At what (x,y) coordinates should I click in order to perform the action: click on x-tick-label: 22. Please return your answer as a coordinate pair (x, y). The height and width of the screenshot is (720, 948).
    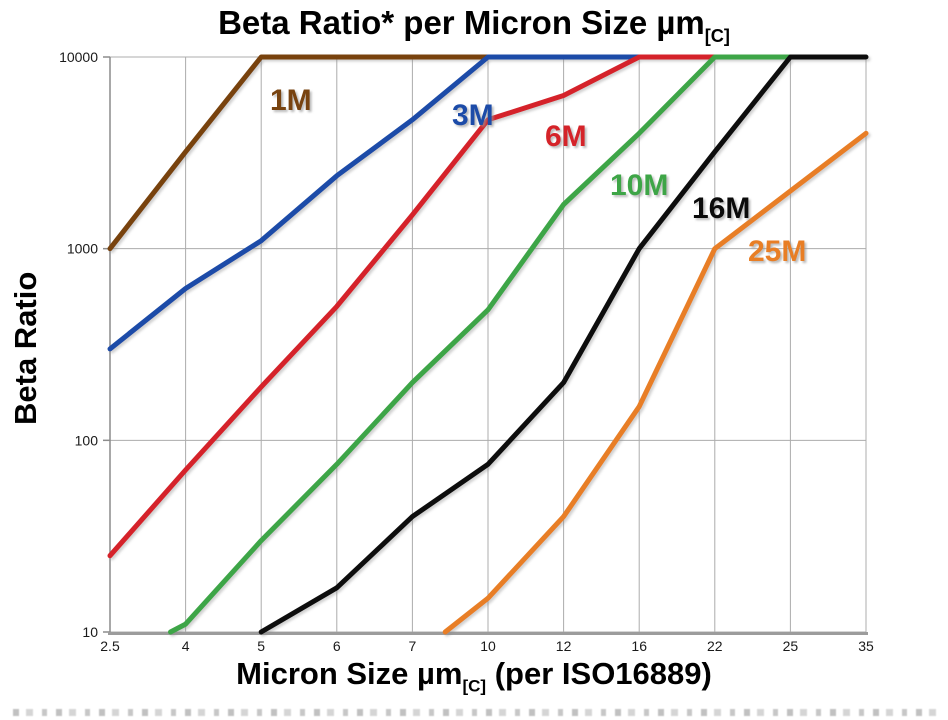
    Looking at the image, I should click on (715, 646).